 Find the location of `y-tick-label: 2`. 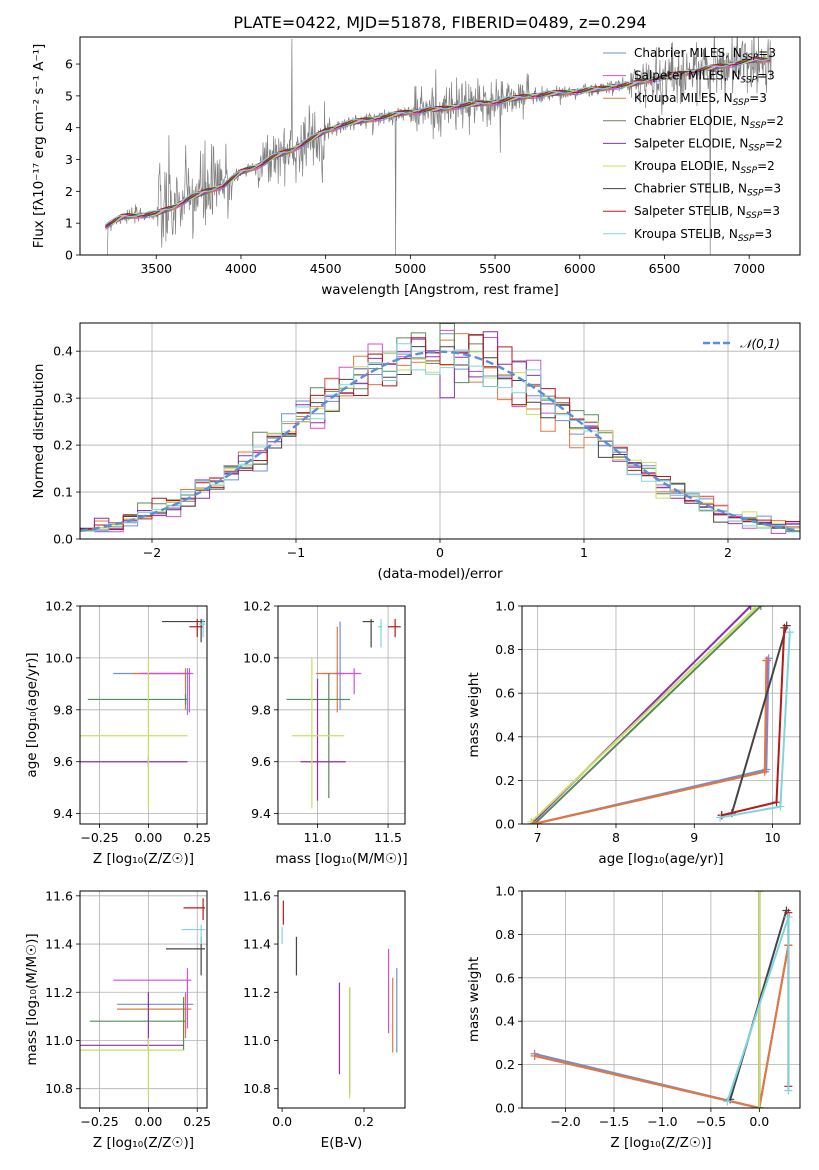

y-tick-label: 2 is located at coordinates (69, 191).